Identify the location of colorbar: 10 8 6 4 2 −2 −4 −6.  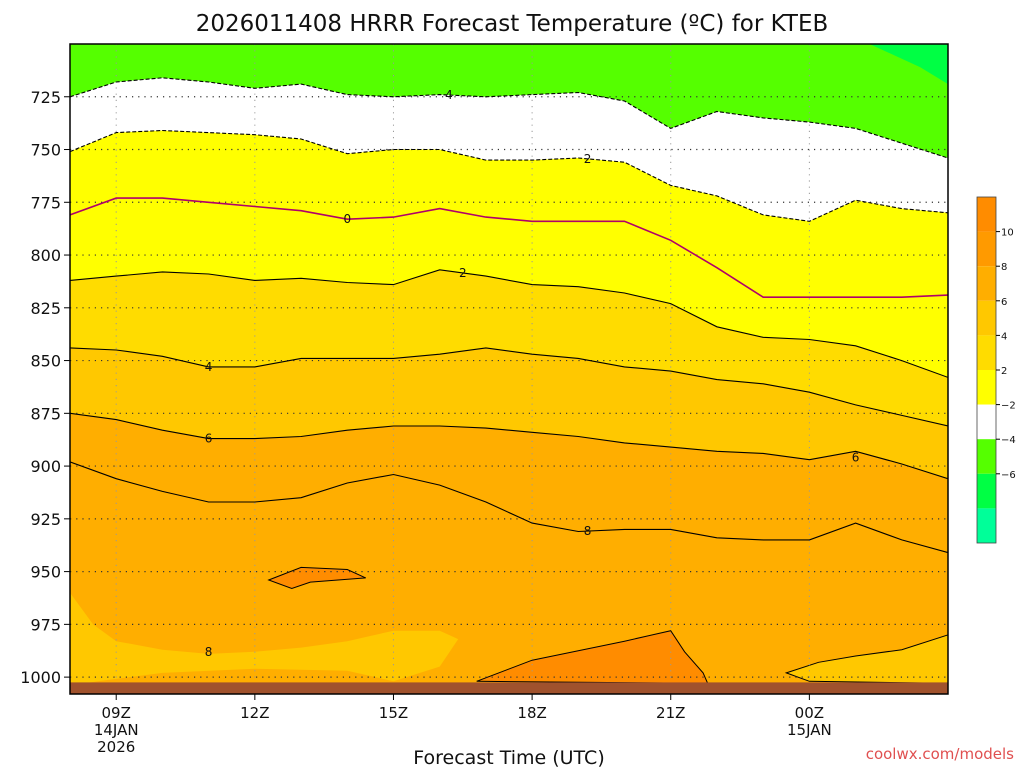
(996, 370).